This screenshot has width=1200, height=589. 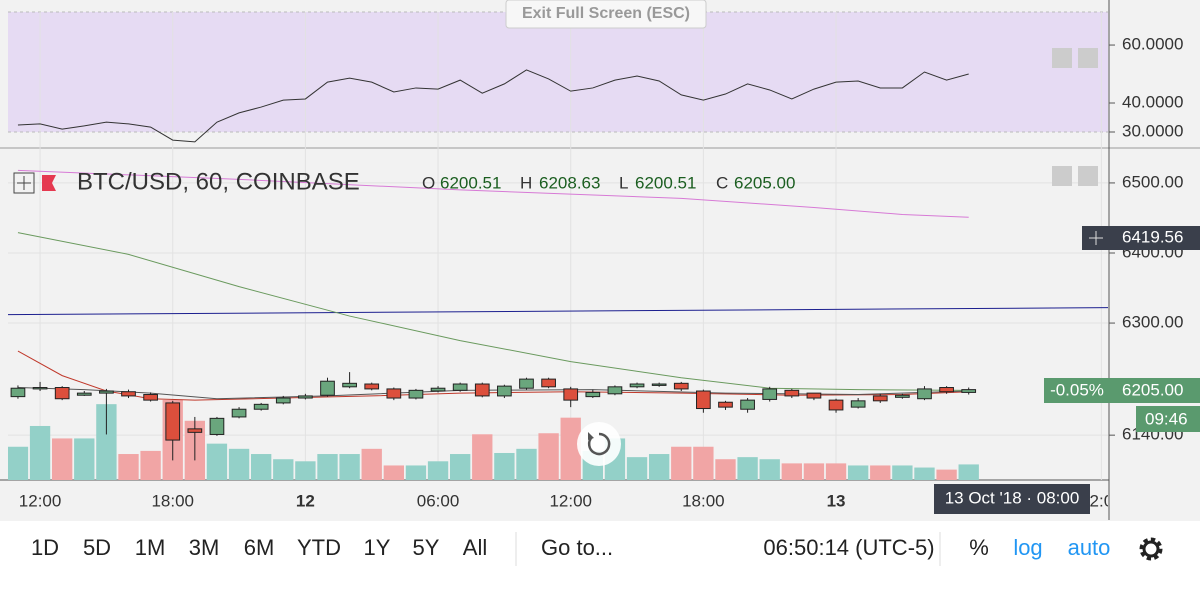 What do you see at coordinates (49, 183) in the screenshot?
I see `flag-icon` at bounding box center [49, 183].